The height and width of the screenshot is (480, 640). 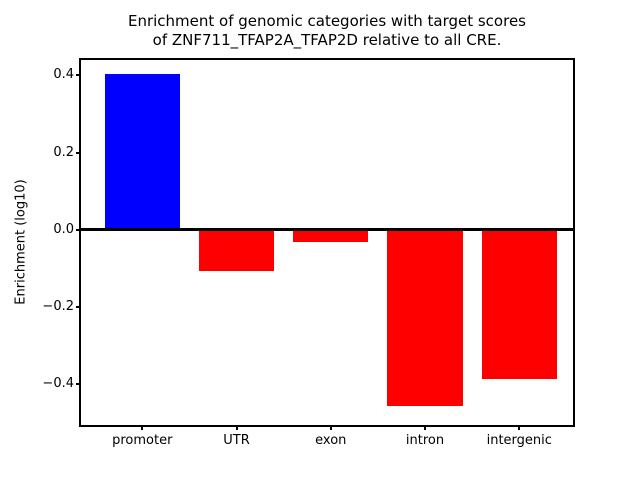 I want to click on x-tick-intergenic, so click(x=519, y=427).